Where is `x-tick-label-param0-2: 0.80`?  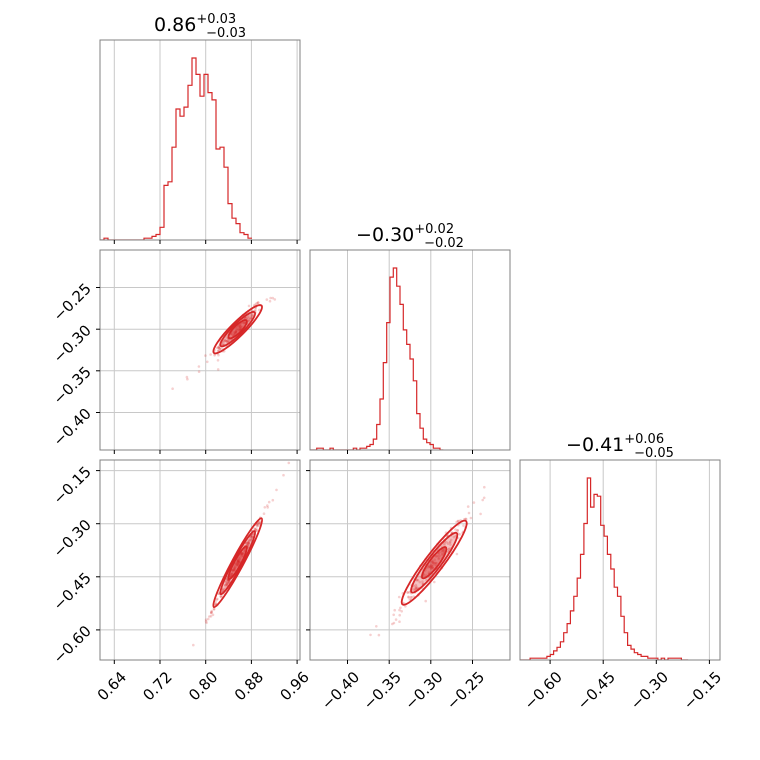
x-tick-label-param0-2: 0.80 is located at coordinates (203, 686).